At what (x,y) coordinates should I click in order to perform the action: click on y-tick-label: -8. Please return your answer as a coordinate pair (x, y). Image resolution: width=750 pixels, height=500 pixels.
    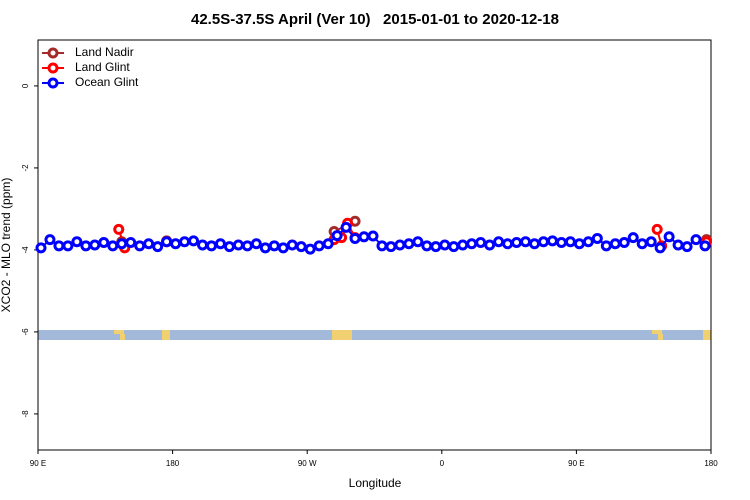
    Looking at the image, I should click on (25, 414).